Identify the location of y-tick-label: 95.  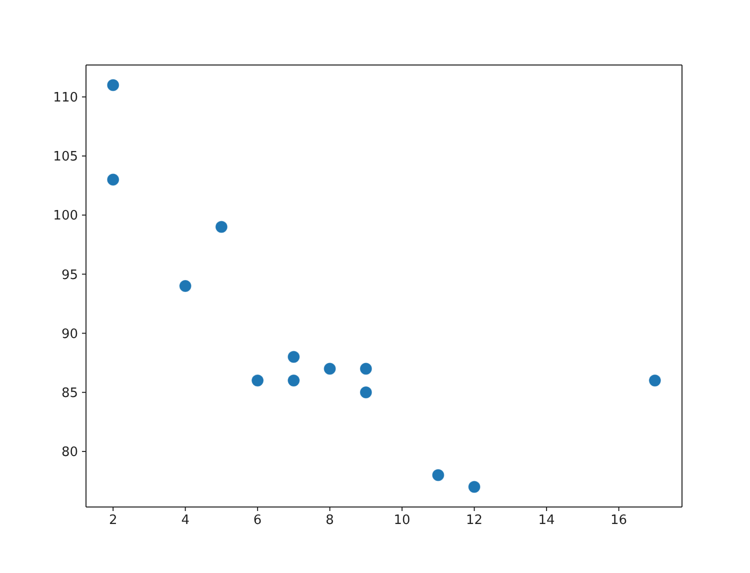
(69, 275).